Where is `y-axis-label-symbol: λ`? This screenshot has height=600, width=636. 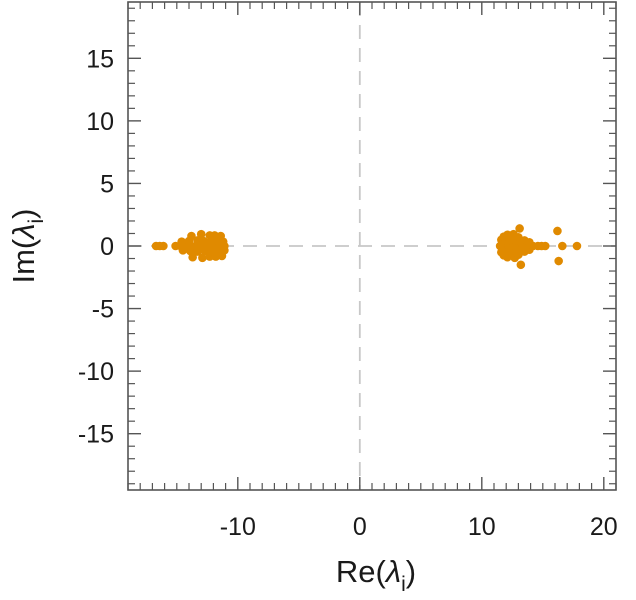
y-axis-label-symbol: λ is located at coordinates (23, 231).